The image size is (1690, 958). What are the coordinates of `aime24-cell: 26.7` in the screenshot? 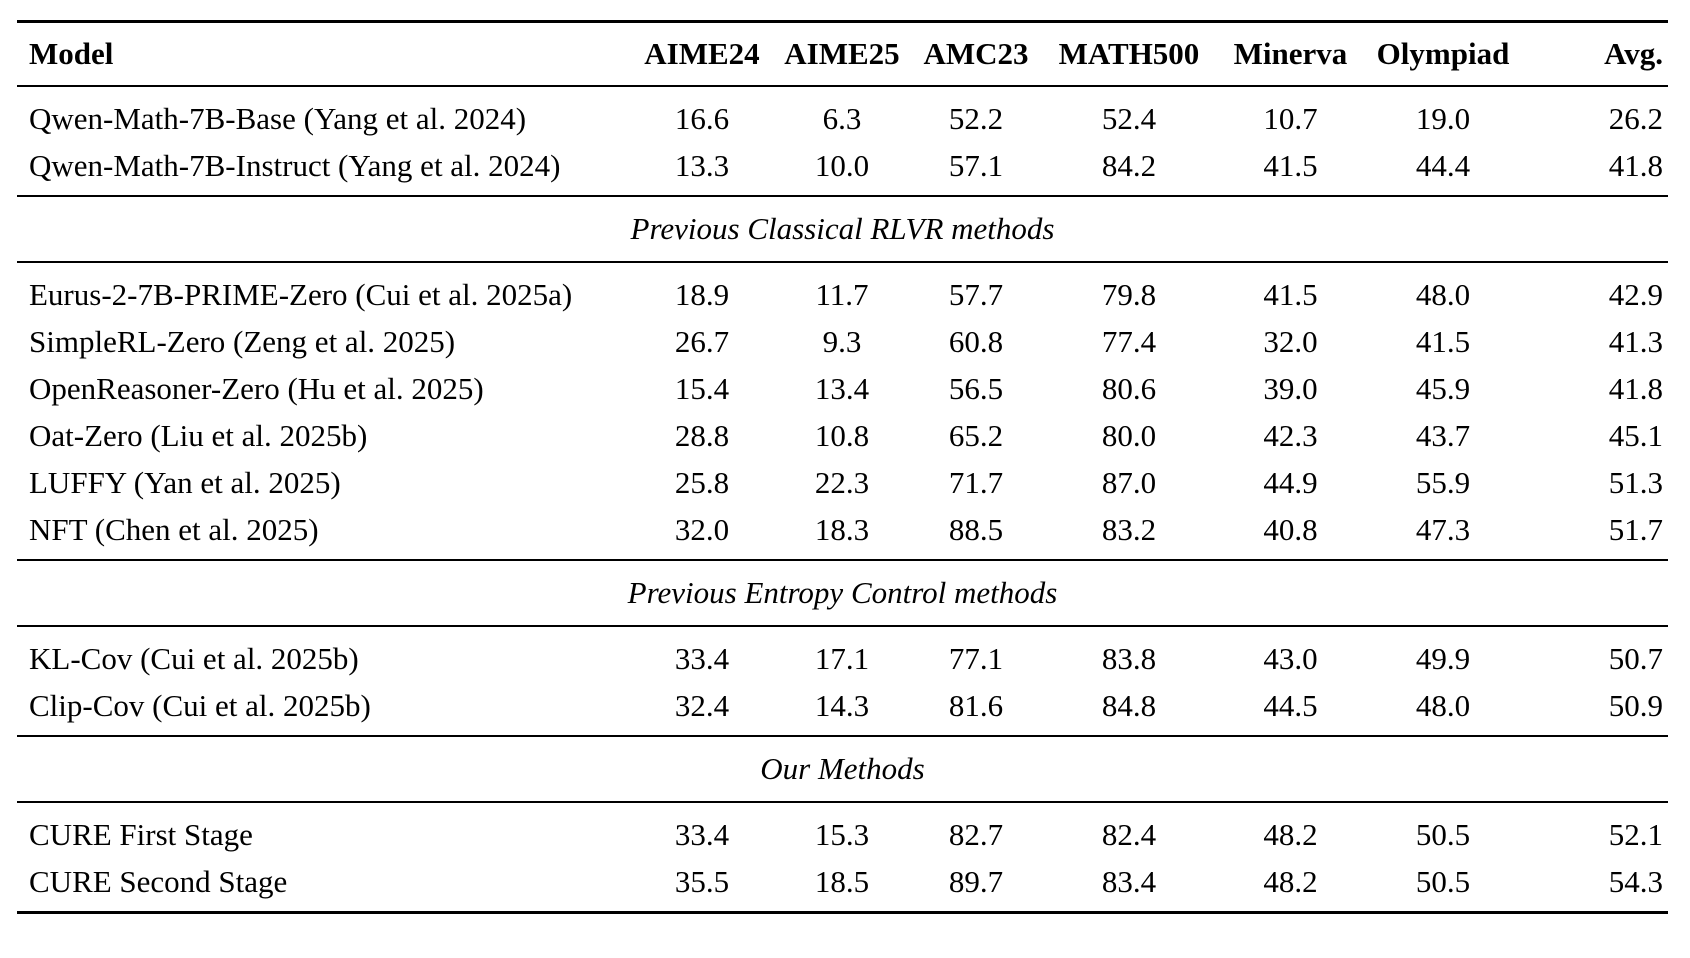 It's located at (702, 341).